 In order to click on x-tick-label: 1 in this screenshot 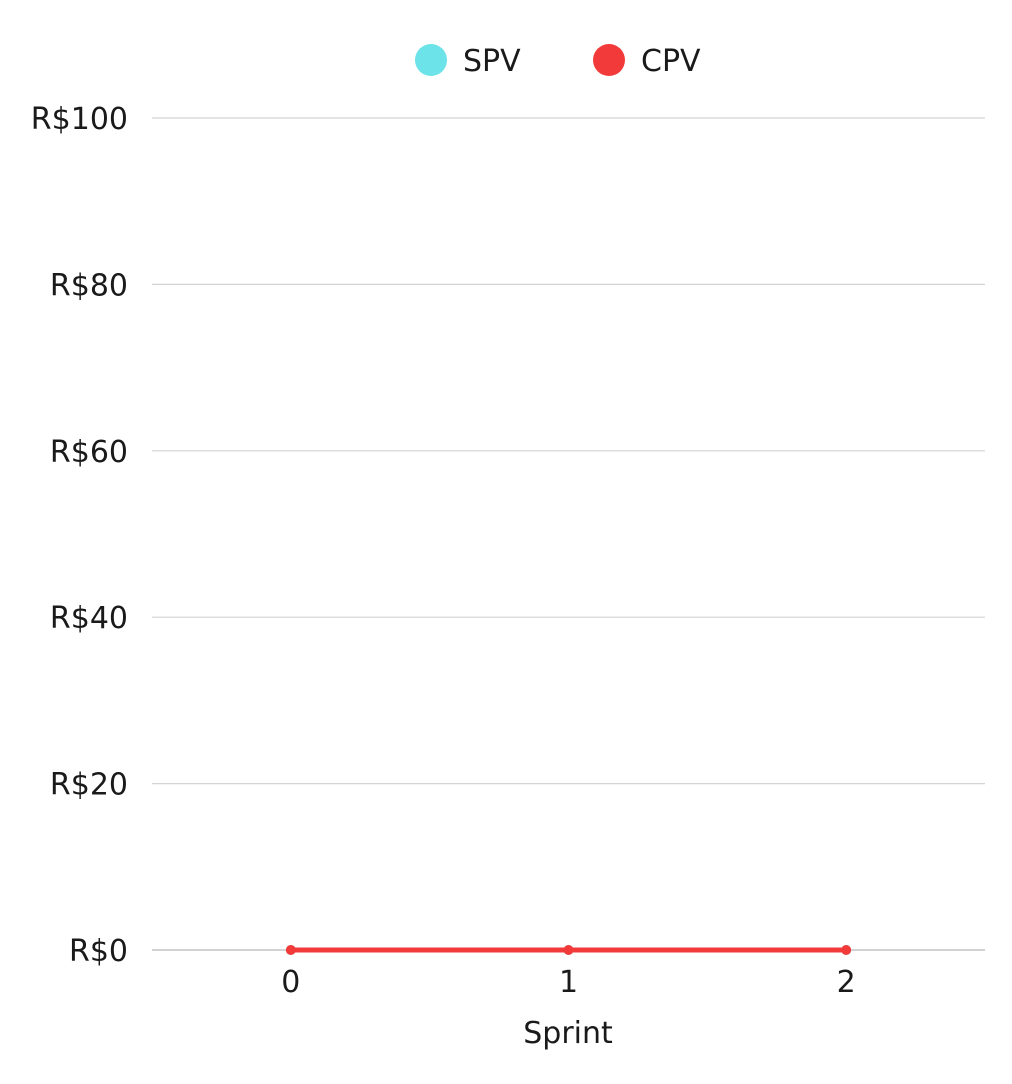, I will do `click(568, 982)`.